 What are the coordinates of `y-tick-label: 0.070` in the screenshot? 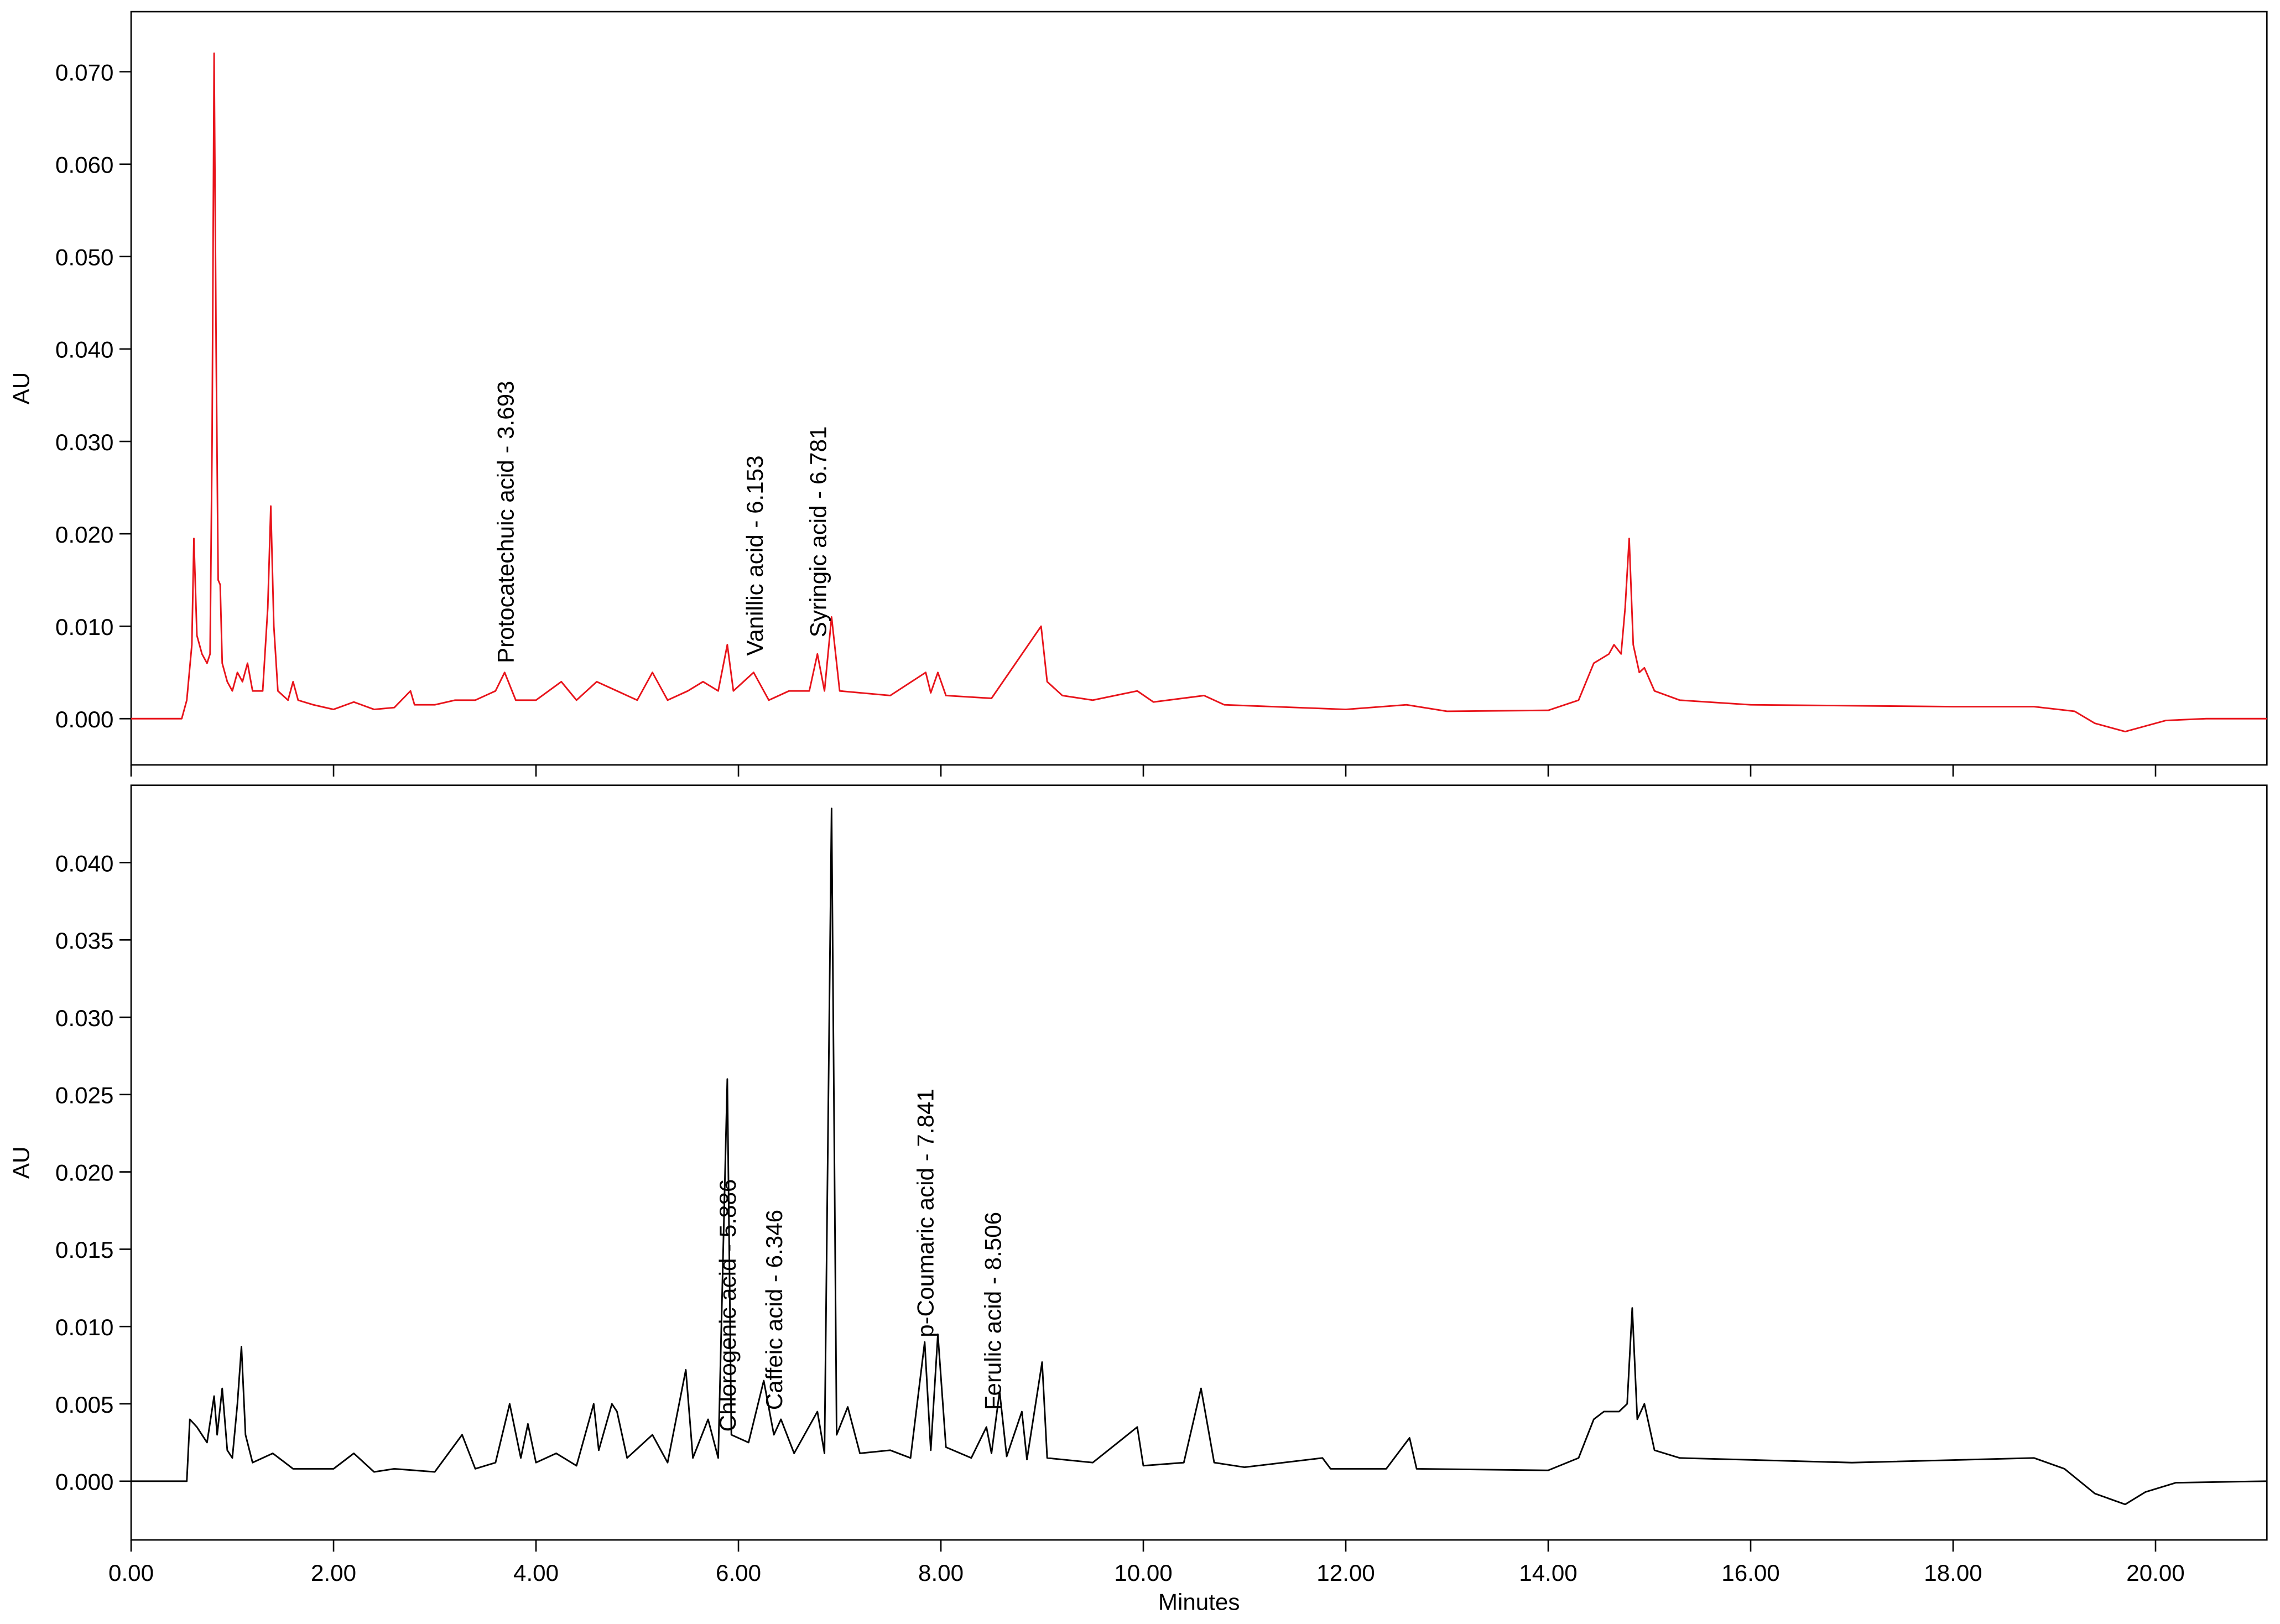 It's located at (84, 72).